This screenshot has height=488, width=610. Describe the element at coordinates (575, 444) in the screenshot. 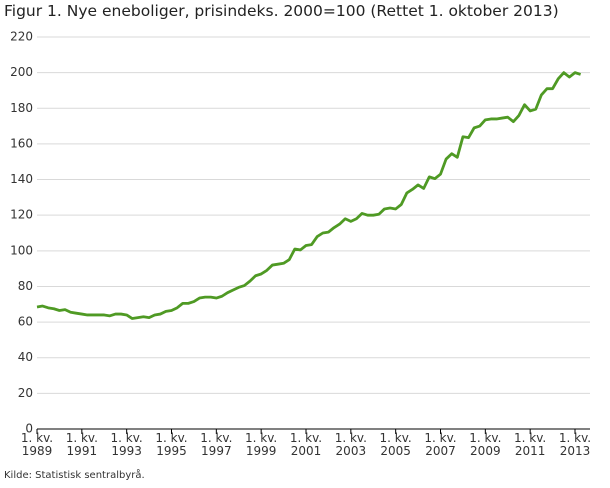

I see `x-tick-label: 1. kv. 2013` at that location.